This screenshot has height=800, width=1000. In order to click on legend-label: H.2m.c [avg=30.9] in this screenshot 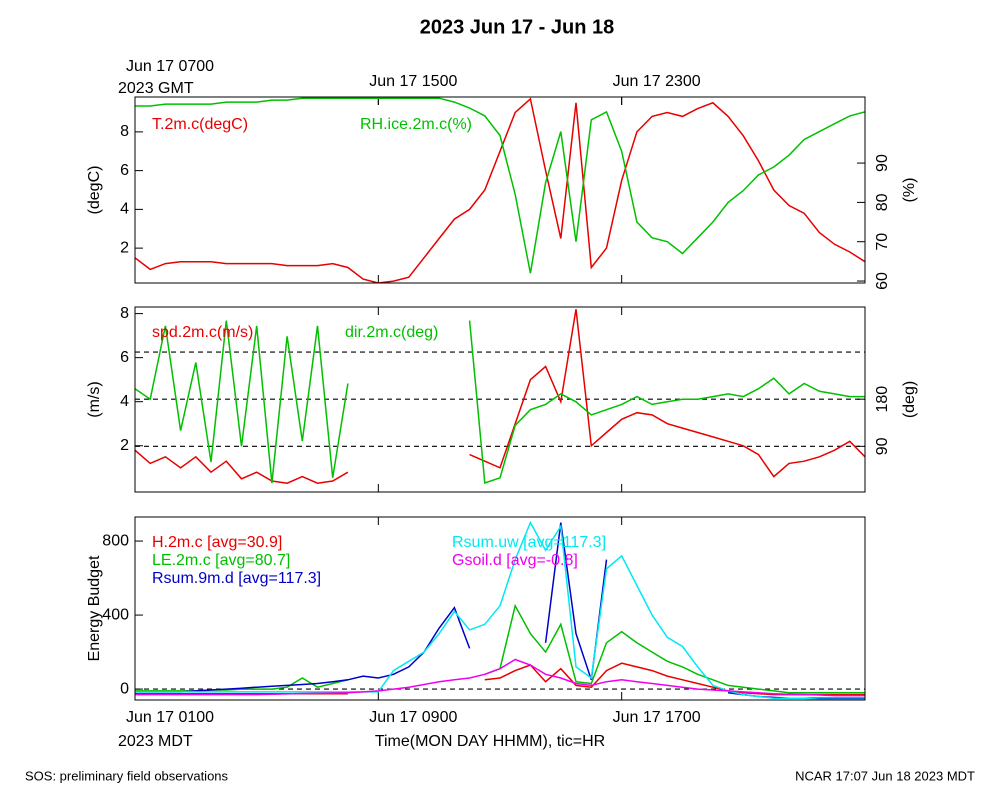, I will do `click(217, 542)`.